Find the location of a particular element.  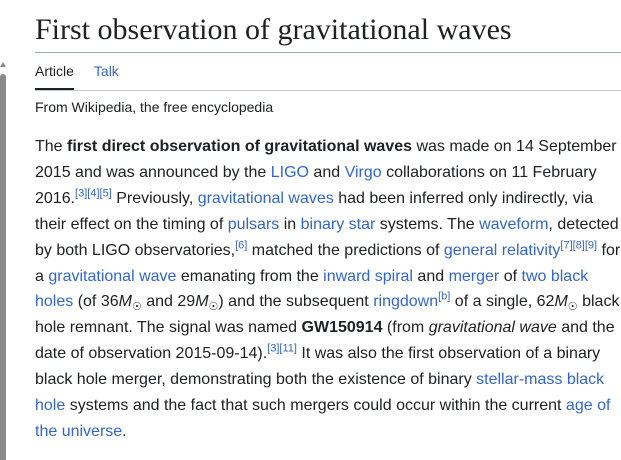

text: , detected by both LIGO observatories, is located at coordinates (327, 237).